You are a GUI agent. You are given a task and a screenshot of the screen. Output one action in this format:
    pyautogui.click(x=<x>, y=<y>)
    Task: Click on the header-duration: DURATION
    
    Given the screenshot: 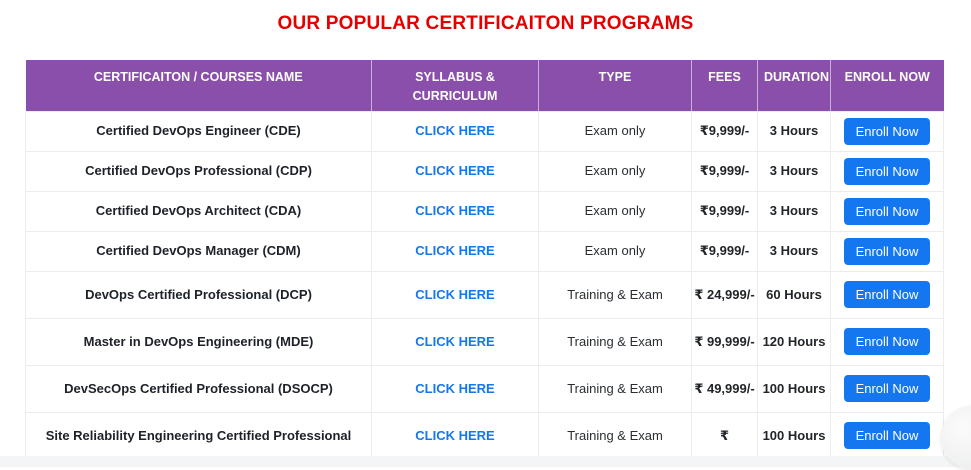 What is the action you would take?
    pyautogui.click(x=794, y=86)
    